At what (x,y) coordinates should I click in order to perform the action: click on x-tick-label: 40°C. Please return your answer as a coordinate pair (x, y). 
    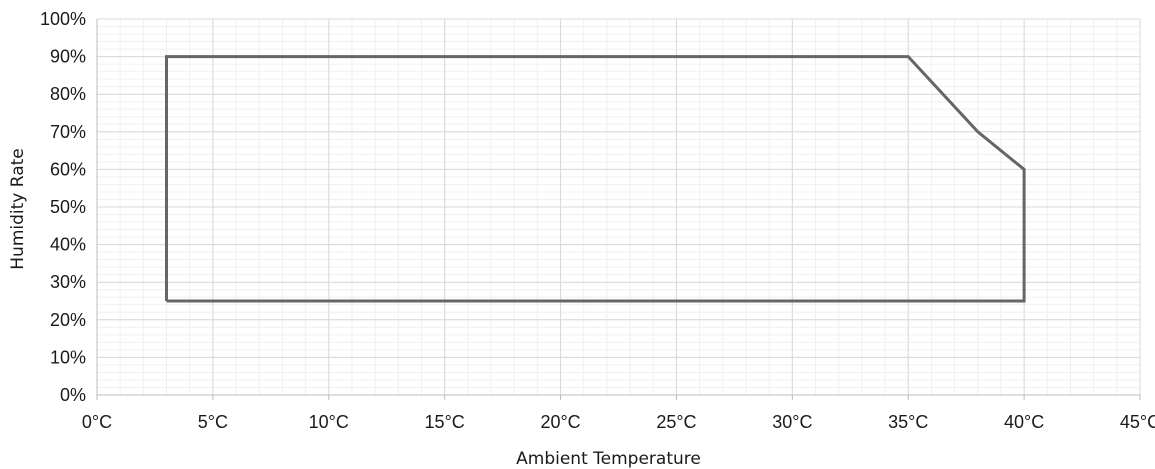
    Looking at the image, I should click on (1024, 422).